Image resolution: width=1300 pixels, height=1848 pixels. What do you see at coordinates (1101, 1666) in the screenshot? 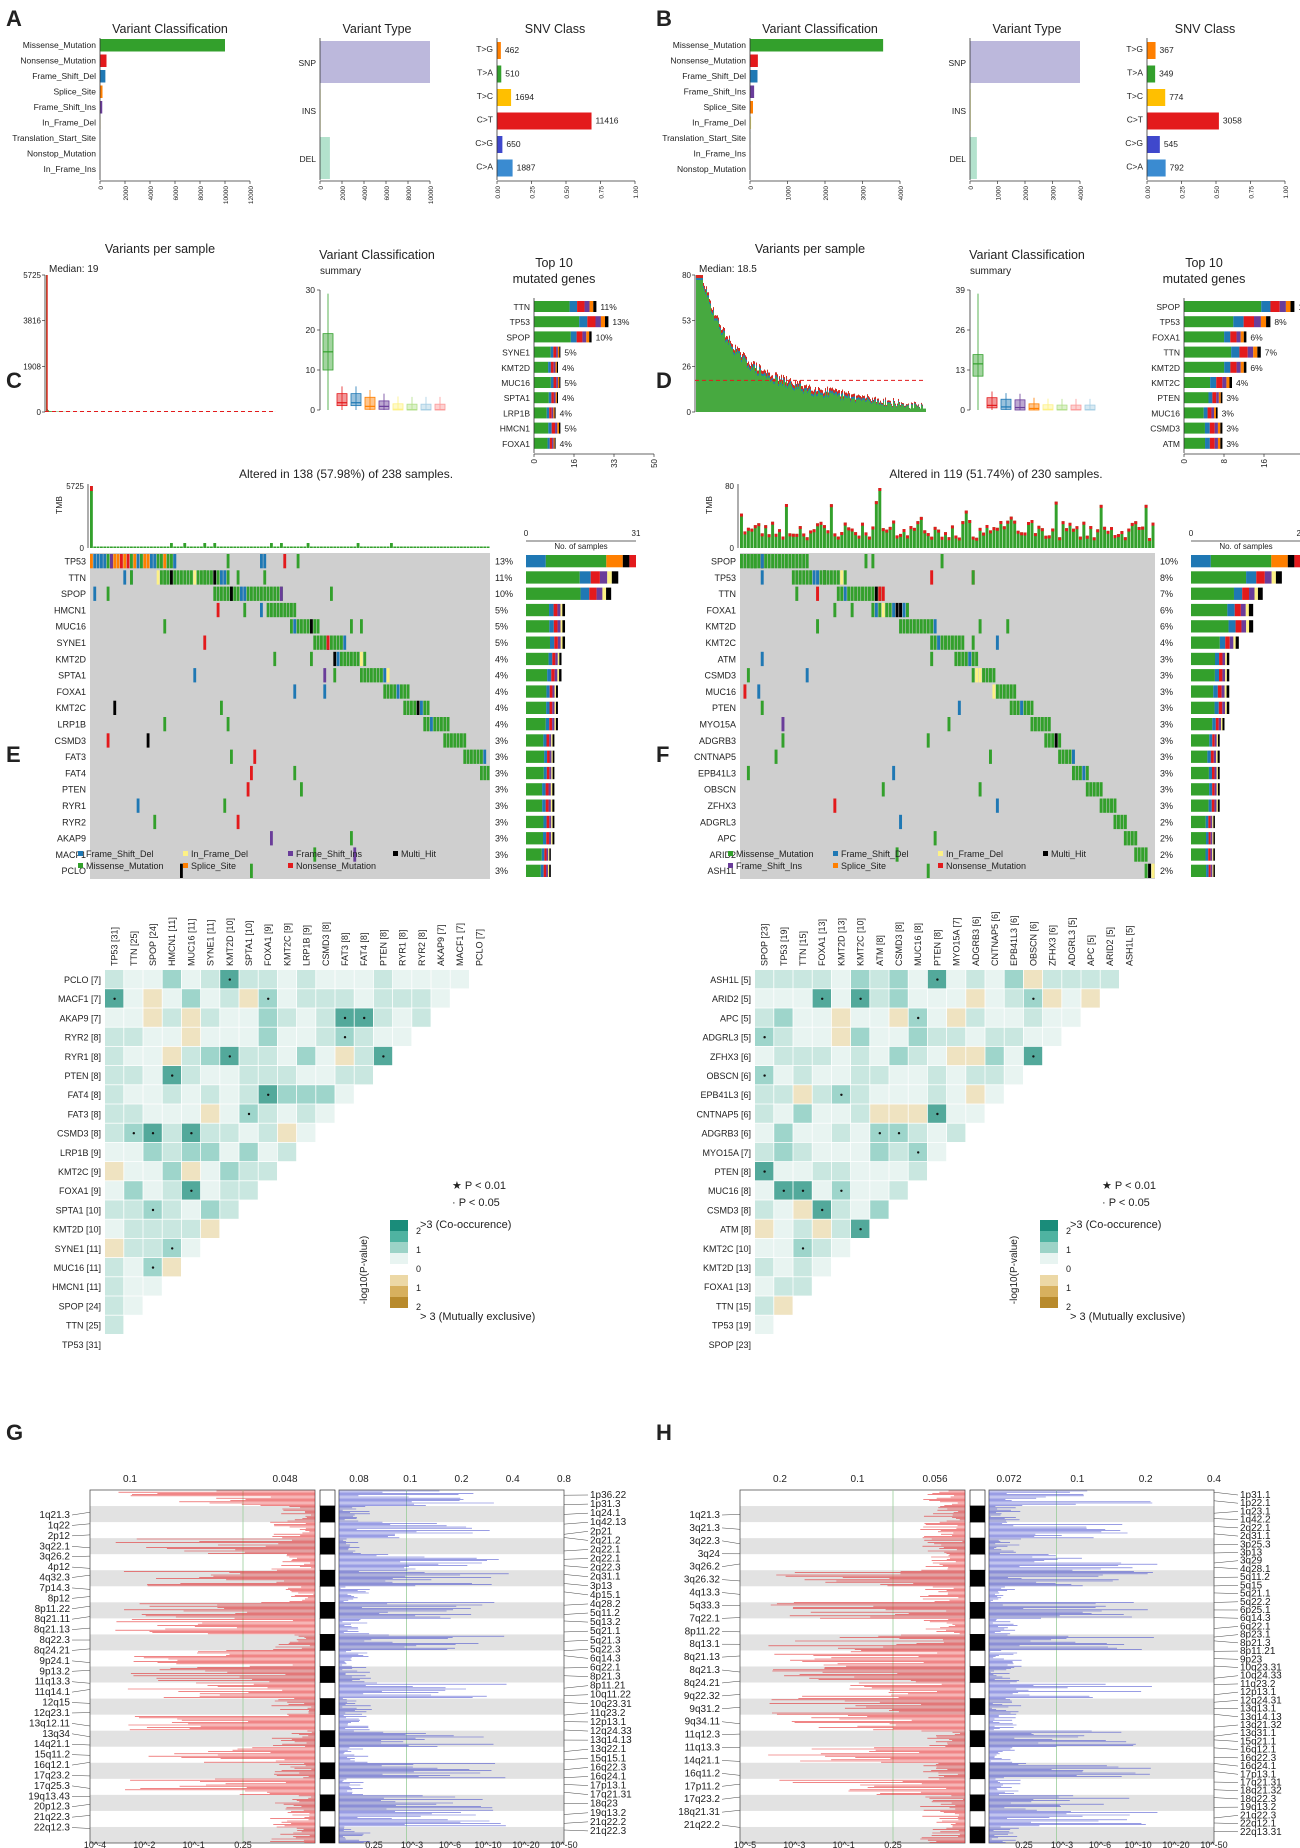
I see `gistic-frame` at bounding box center [1101, 1666].